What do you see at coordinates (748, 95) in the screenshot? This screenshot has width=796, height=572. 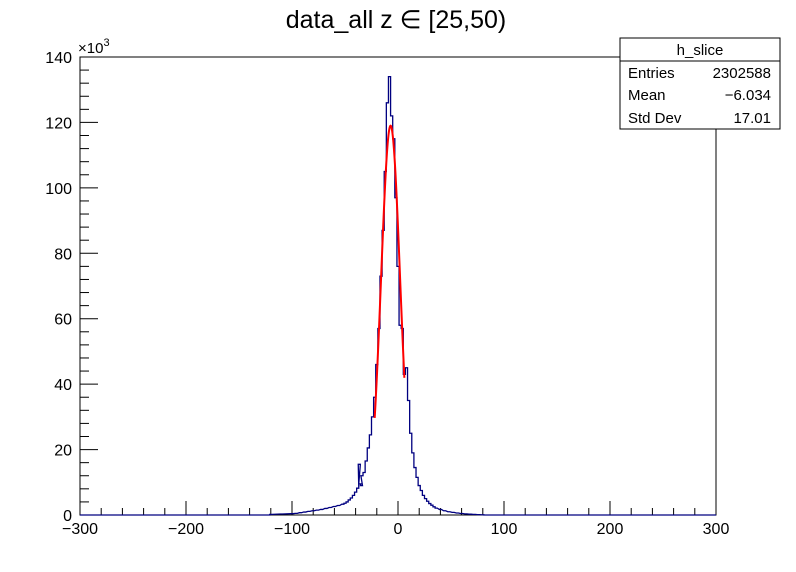 I see `stats-mean-value: −6.034` at bounding box center [748, 95].